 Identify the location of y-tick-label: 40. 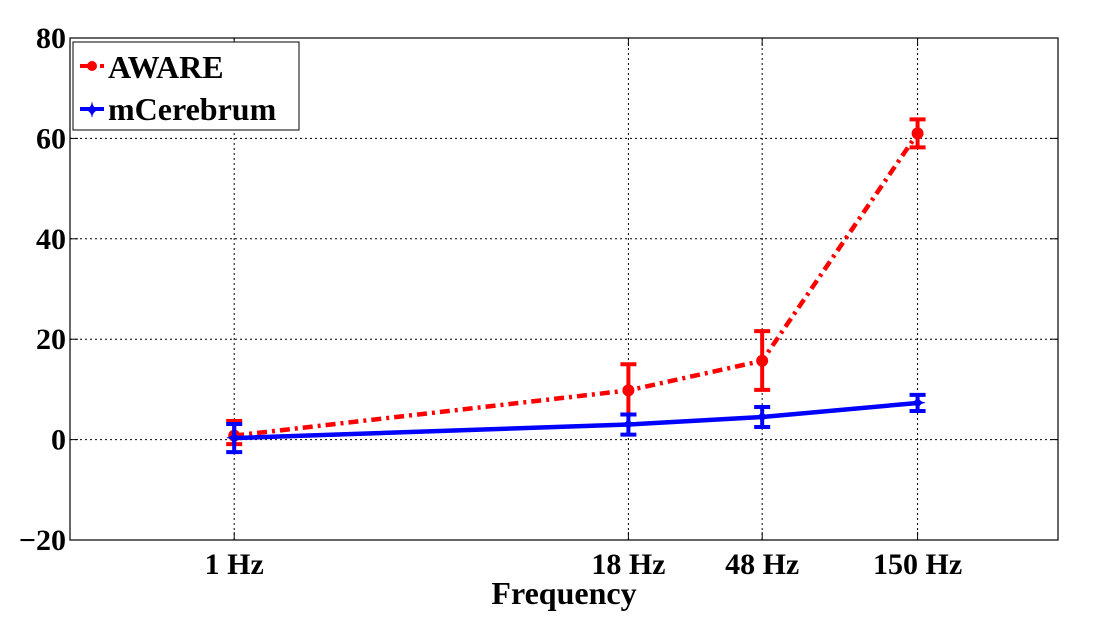
(51, 239).